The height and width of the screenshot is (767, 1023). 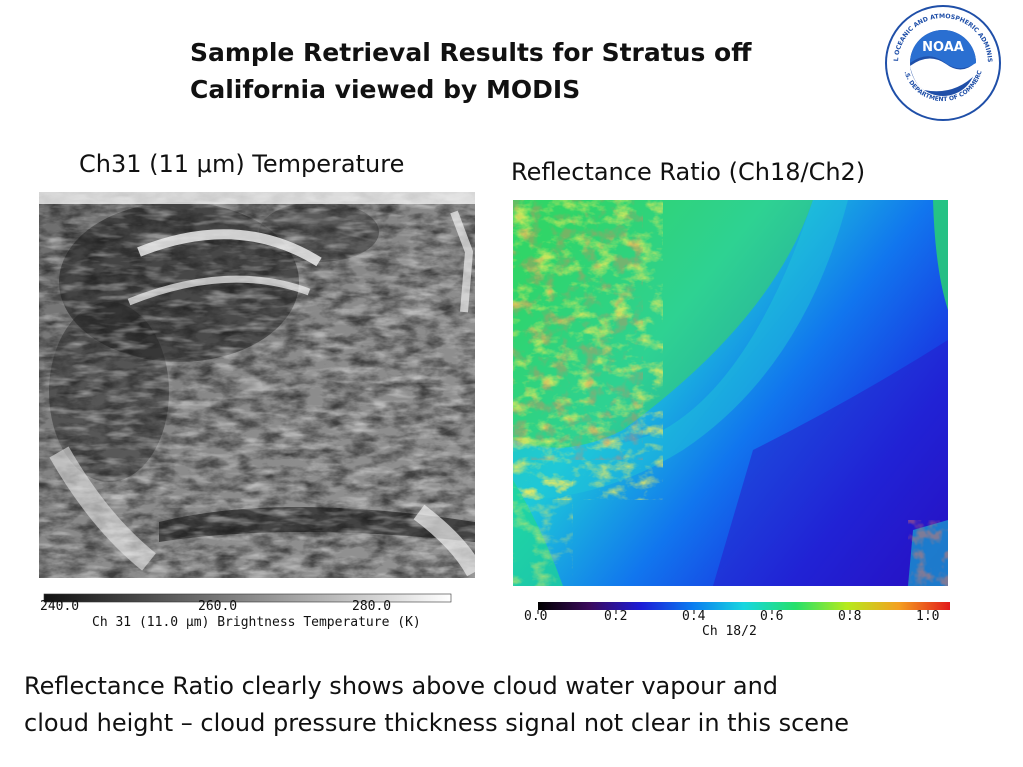 I want to click on reflectance-ratio-colorbar: 0.0 0.2 0.4 0.6 0.8 1.0 Ch 18/2, so click(x=737, y=620).